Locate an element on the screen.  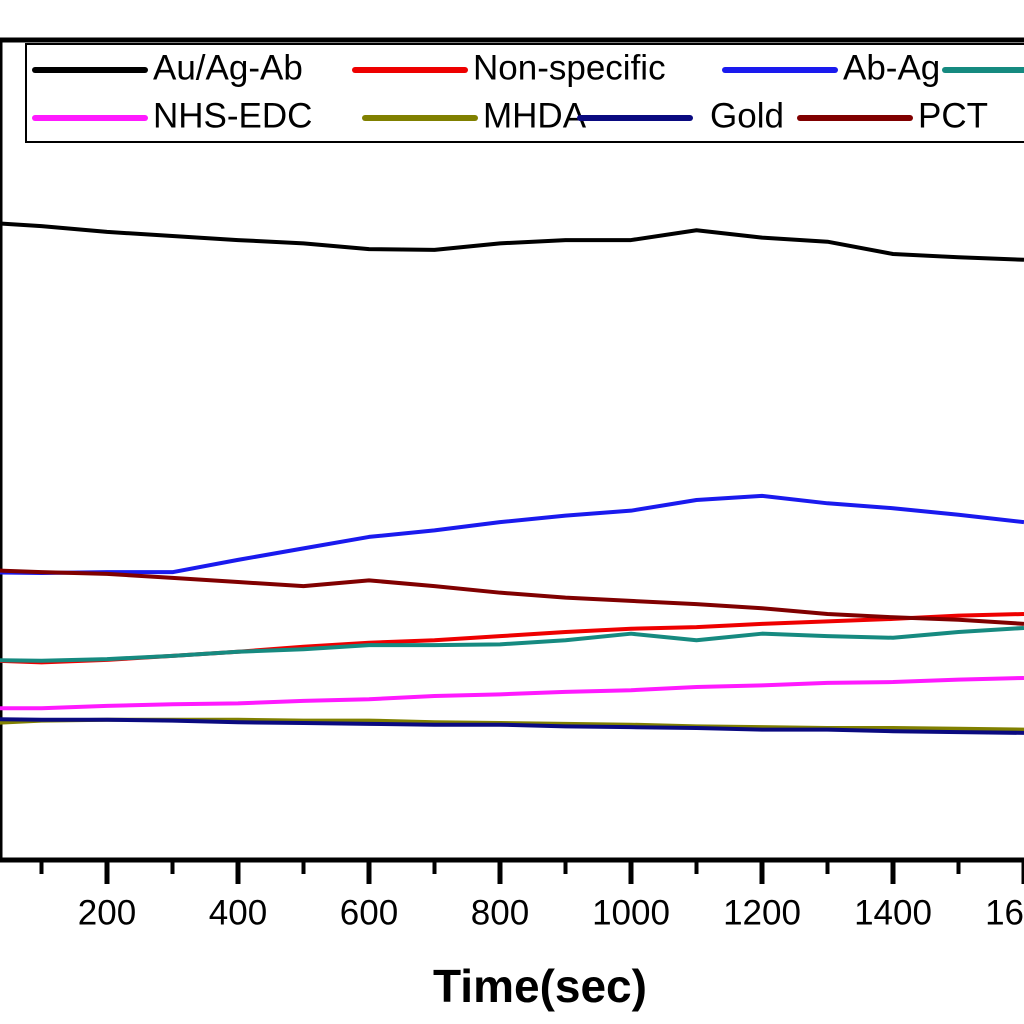
legend-box is located at coordinates (524, 93).